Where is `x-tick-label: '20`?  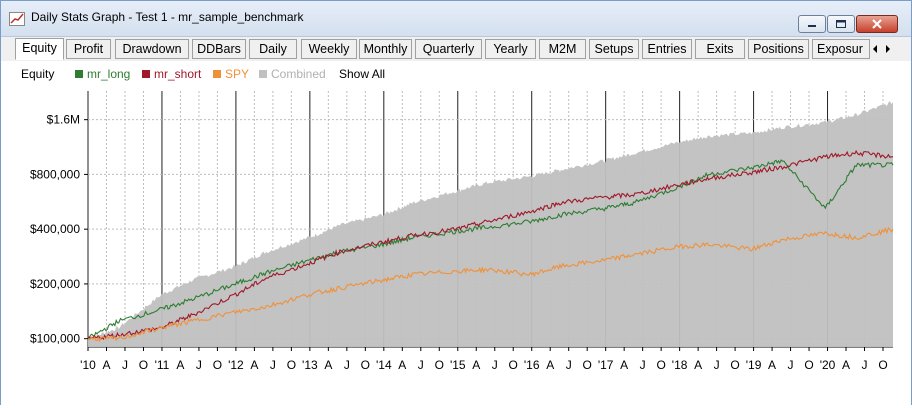
x-tick-label: '20 is located at coordinates (828, 365).